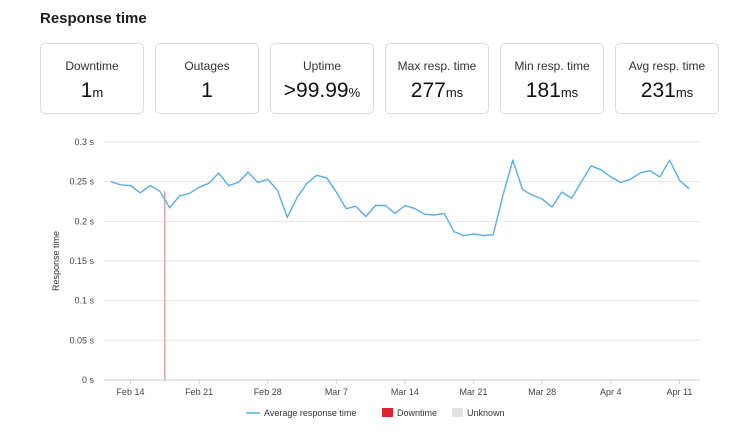 This screenshot has width=750, height=435. I want to click on x-tick-label: Apr 4, so click(611, 392).